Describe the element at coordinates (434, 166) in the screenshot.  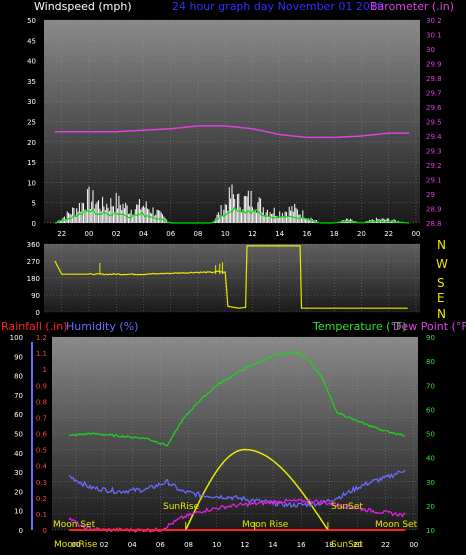
I see `baro-tick-label: 29.2` at that location.